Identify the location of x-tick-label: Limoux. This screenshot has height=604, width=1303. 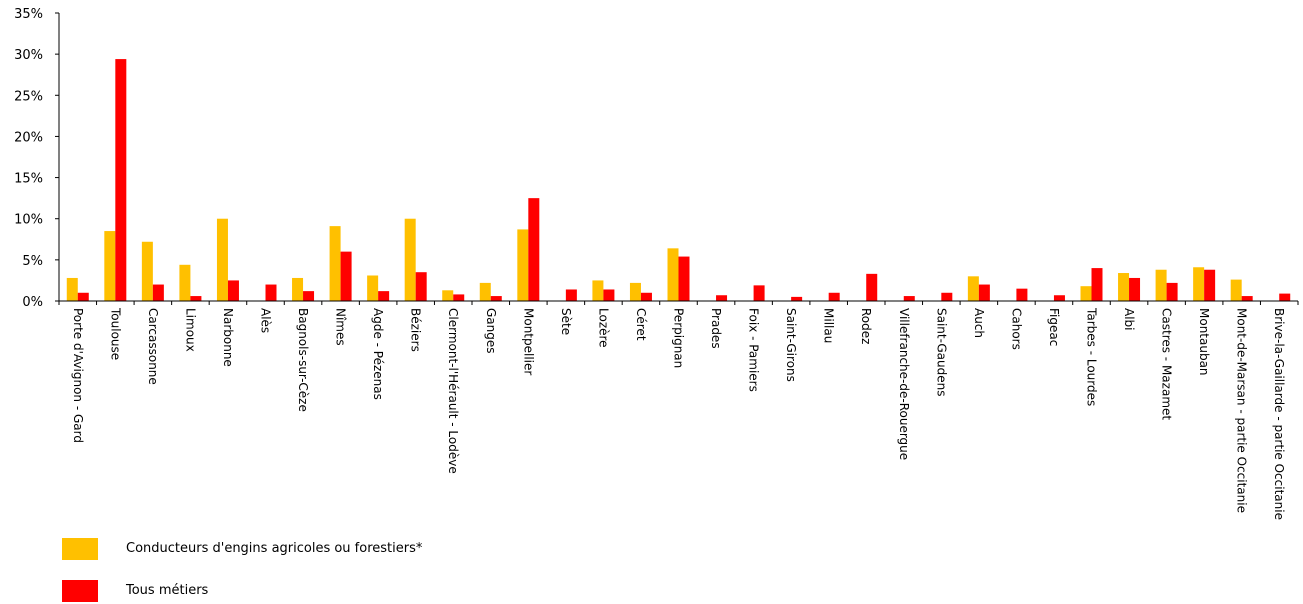
(190, 330).